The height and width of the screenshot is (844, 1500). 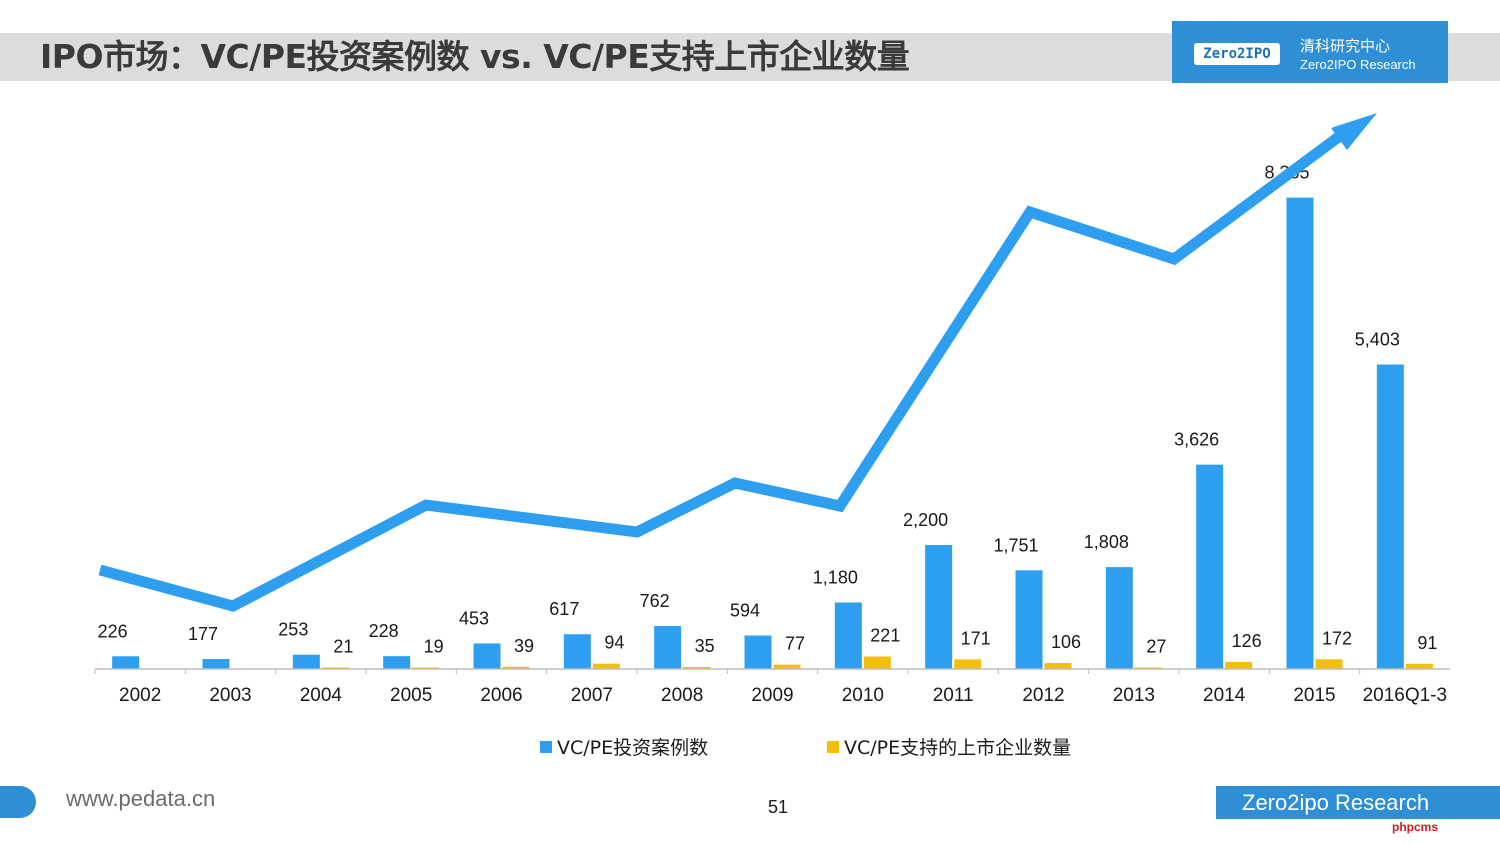 What do you see at coordinates (863, 695) in the screenshot?
I see `x-tick-label: 2010` at bounding box center [863, 695].